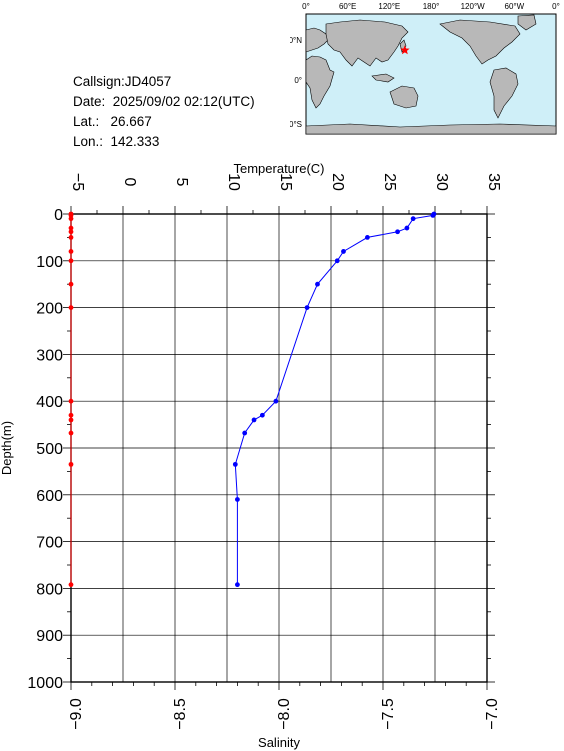 This screenshot has width=564, height=751. I want to click on land-europe, so click(317, 40).